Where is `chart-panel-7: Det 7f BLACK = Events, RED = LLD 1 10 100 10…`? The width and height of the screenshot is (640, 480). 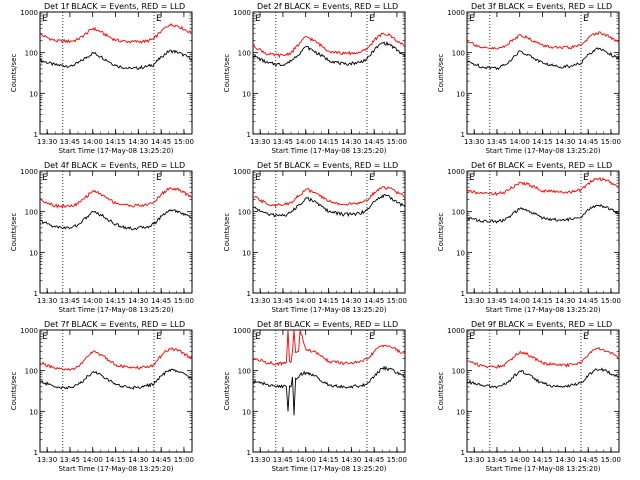
chart-panel-7: Det 7f BLACK = Events, RED = LLD 1 10 100 10… is located at coordinates (102, 396).